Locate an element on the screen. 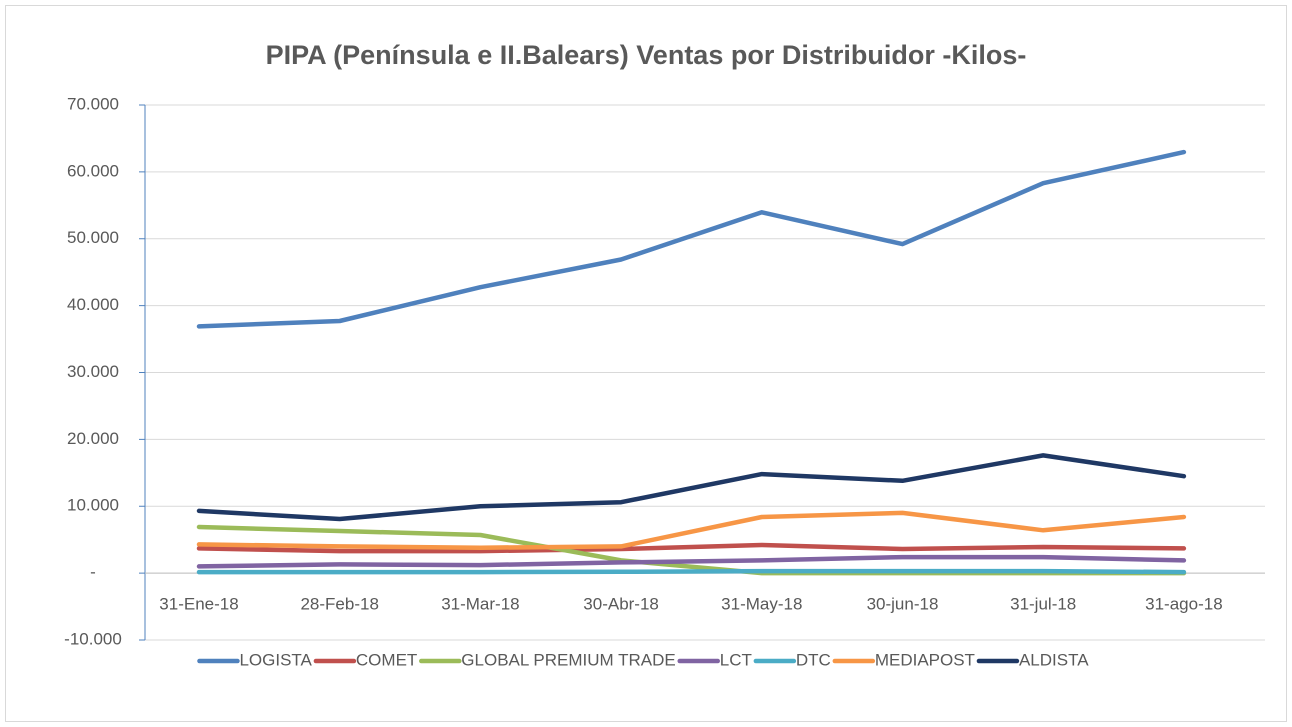 Image resolution: width=1292 pixels, height=727 pixels. y-tick-label: -10.000 is located at coordinates (93, 638).